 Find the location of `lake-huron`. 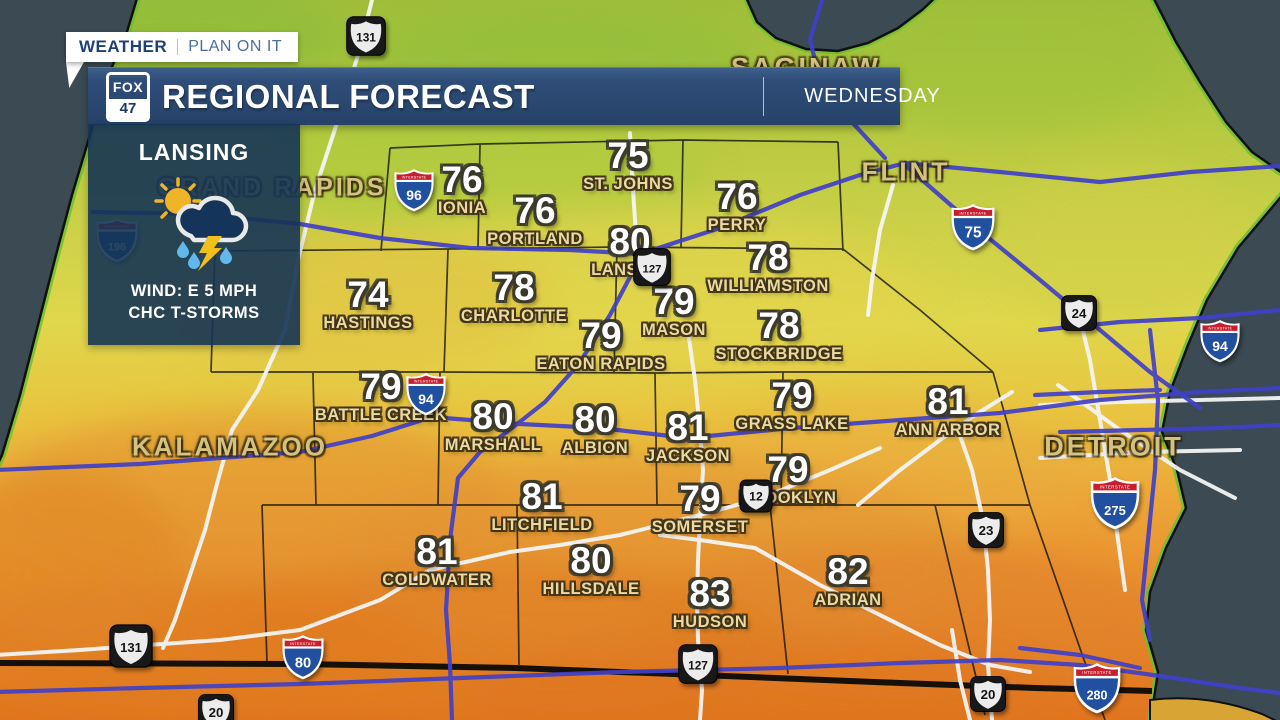

lake-huron is located at coordinates (1215, 88).